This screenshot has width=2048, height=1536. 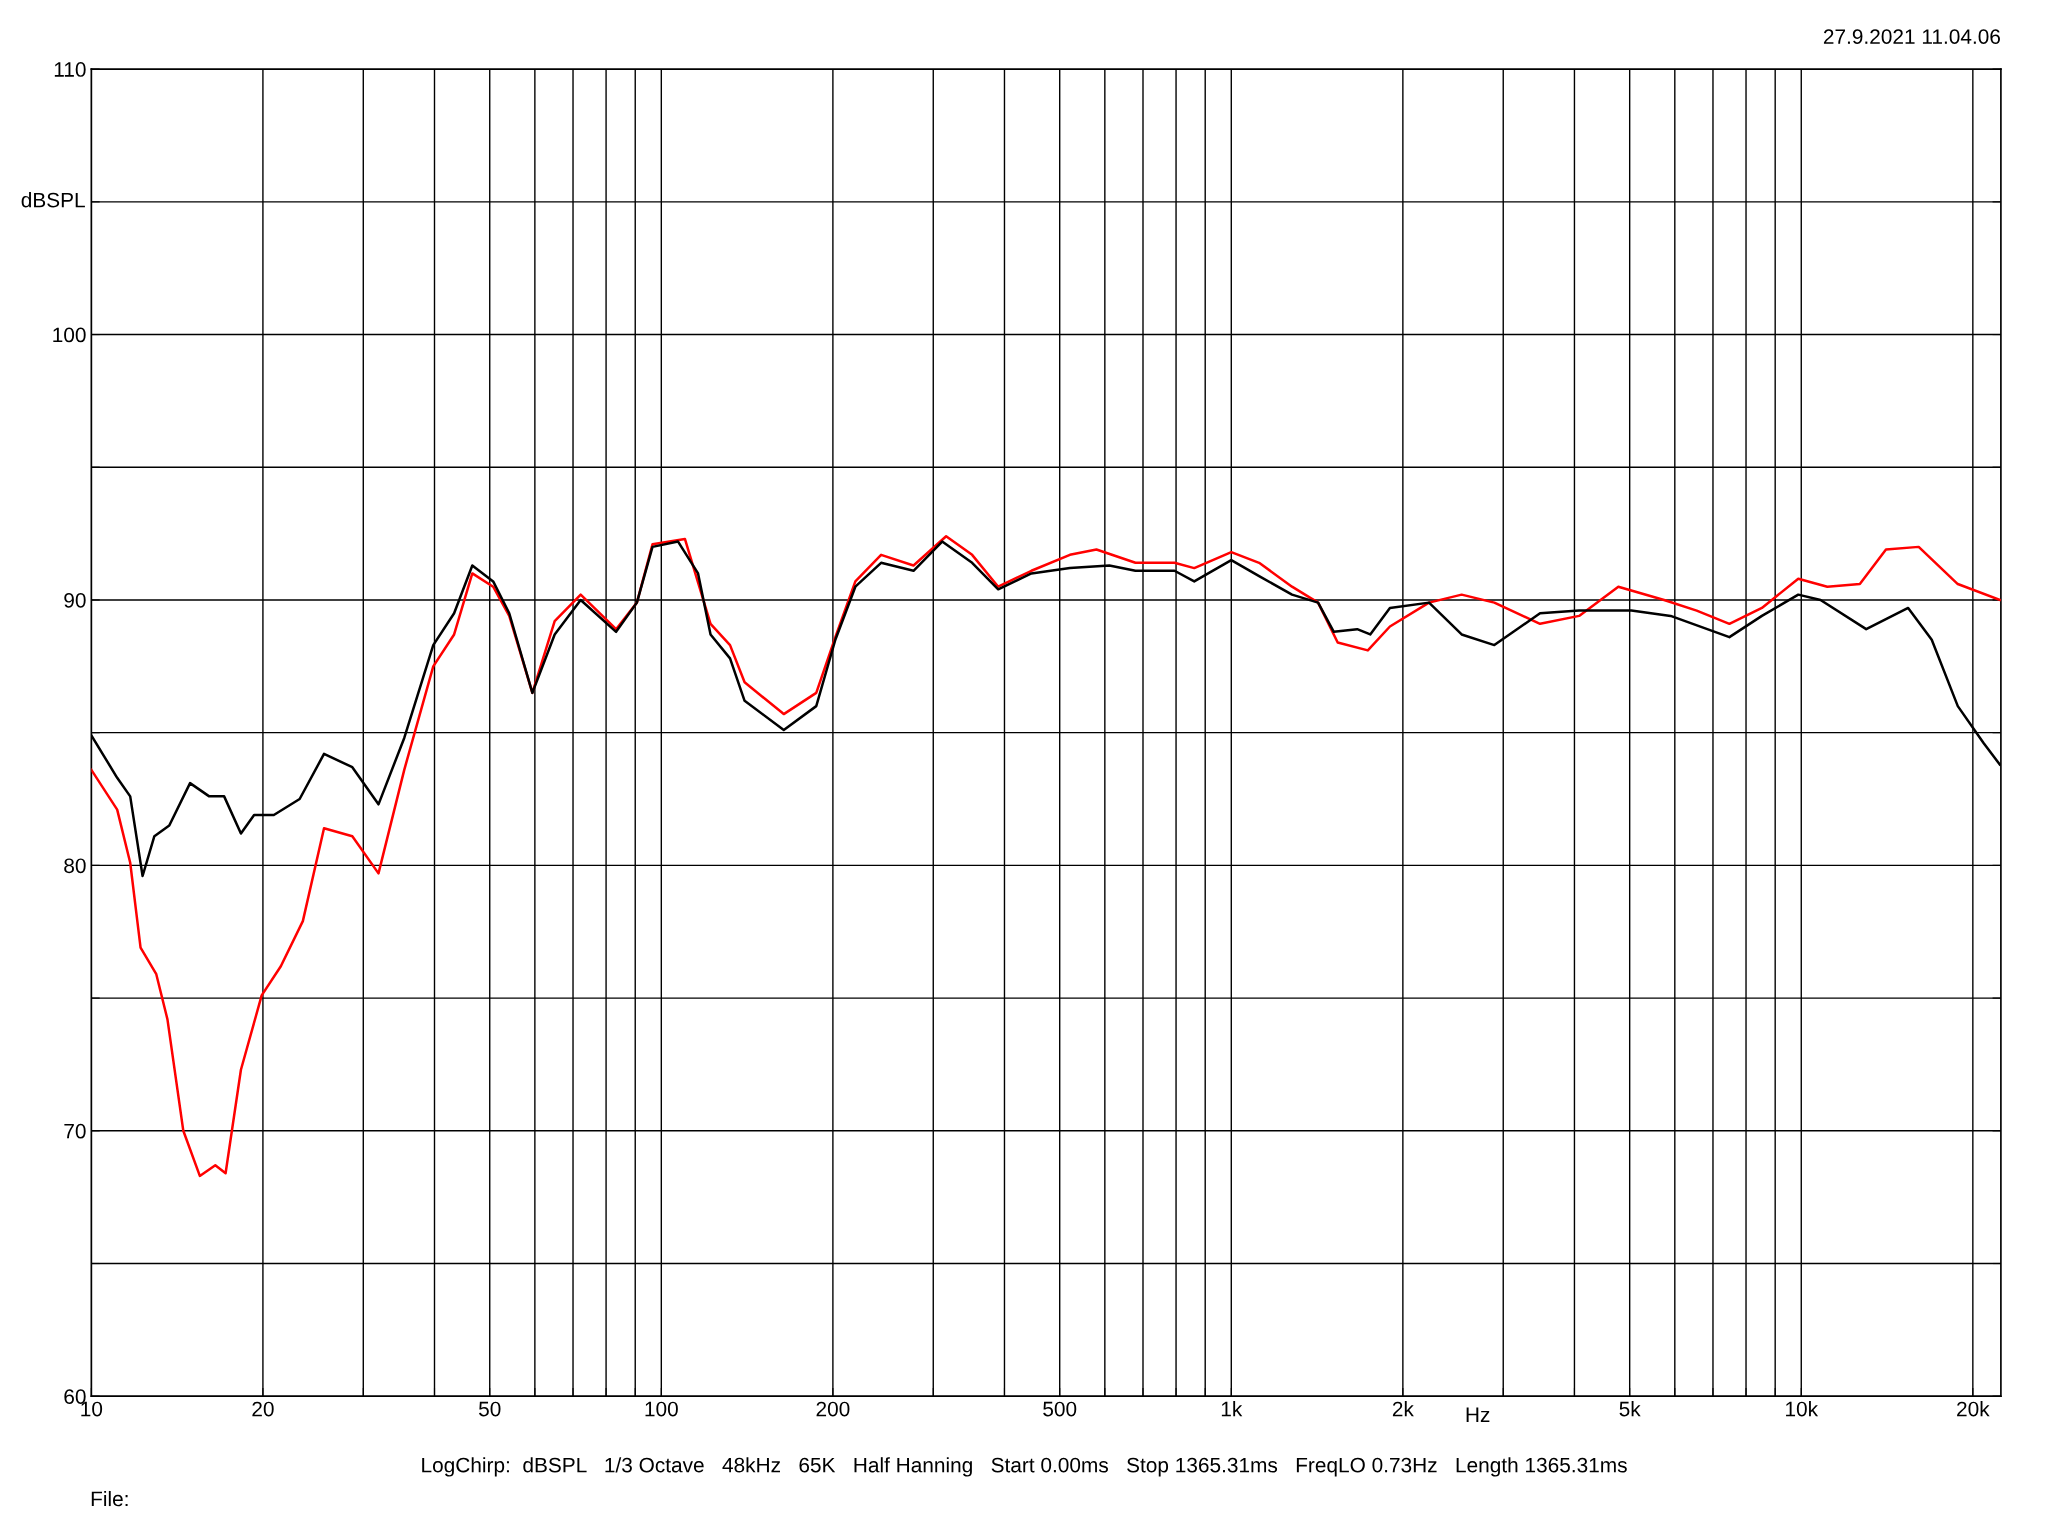 I want to click on x-tick-label: 200, so click(x=833, y=1409).